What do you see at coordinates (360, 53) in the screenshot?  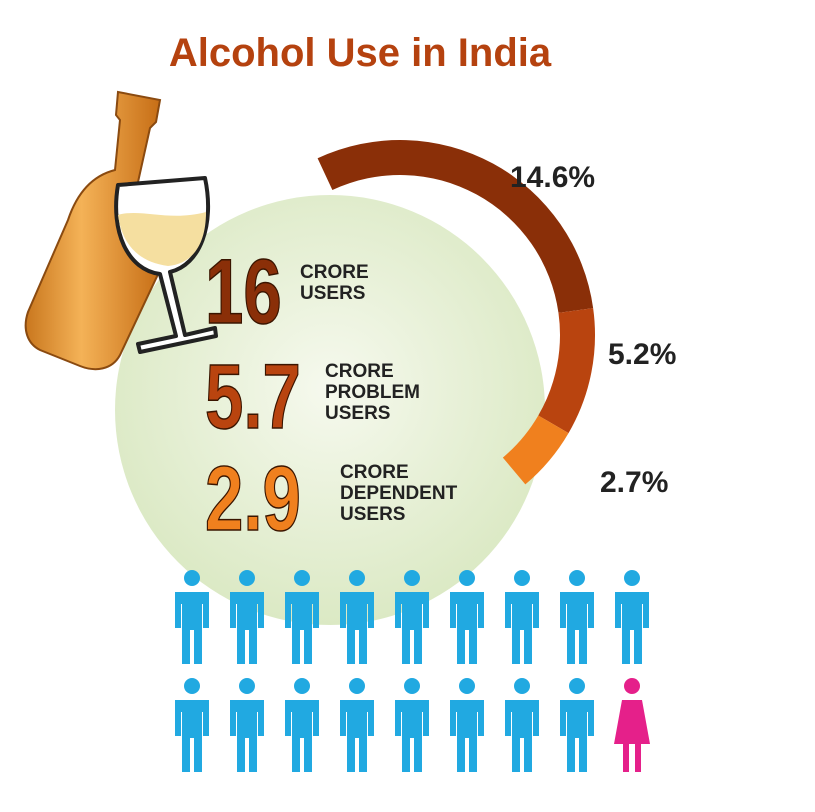 I see `title: Alcohol Use in India` at bounding box center [360, 53].